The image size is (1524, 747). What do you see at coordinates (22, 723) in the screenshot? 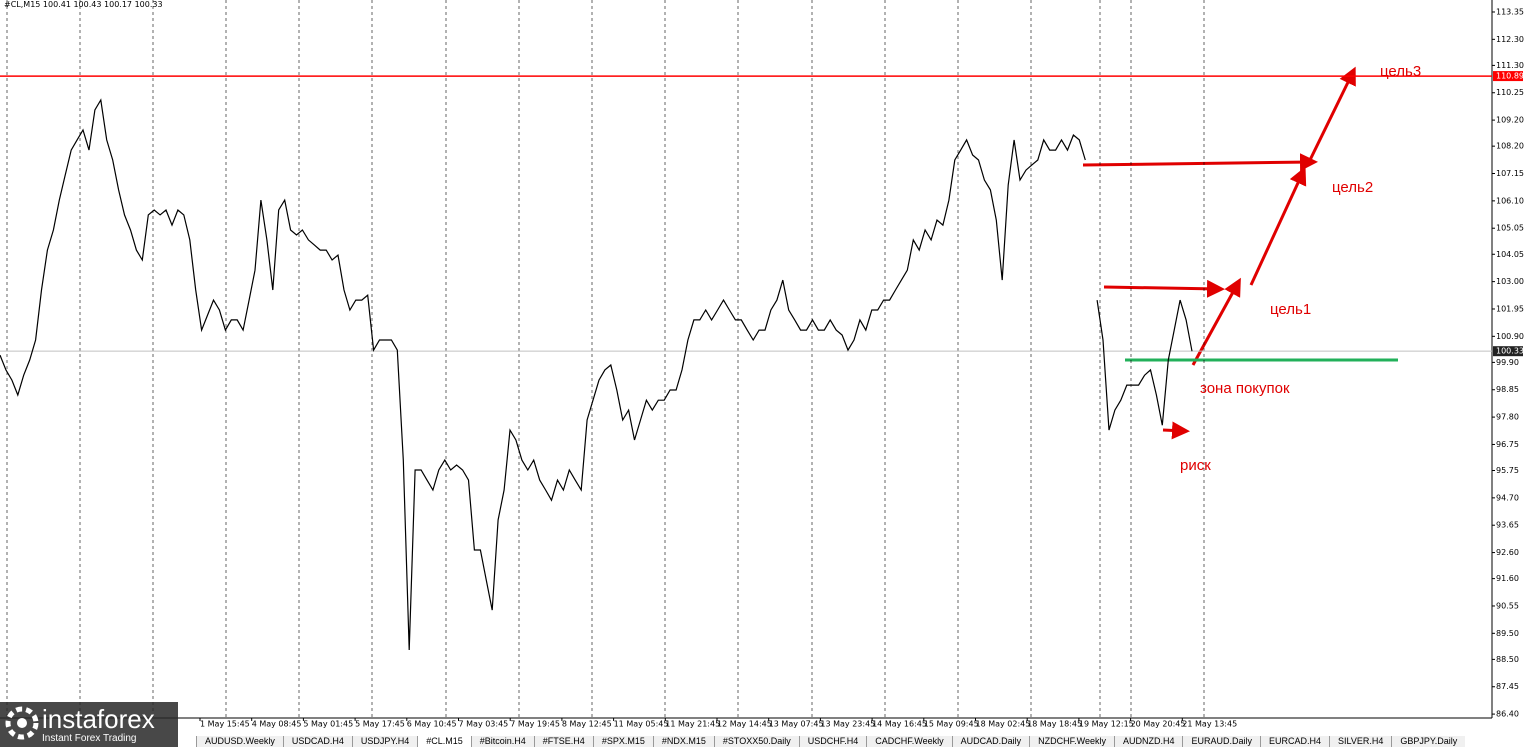
I see `logo-icon` at bounding box center [22, 723].